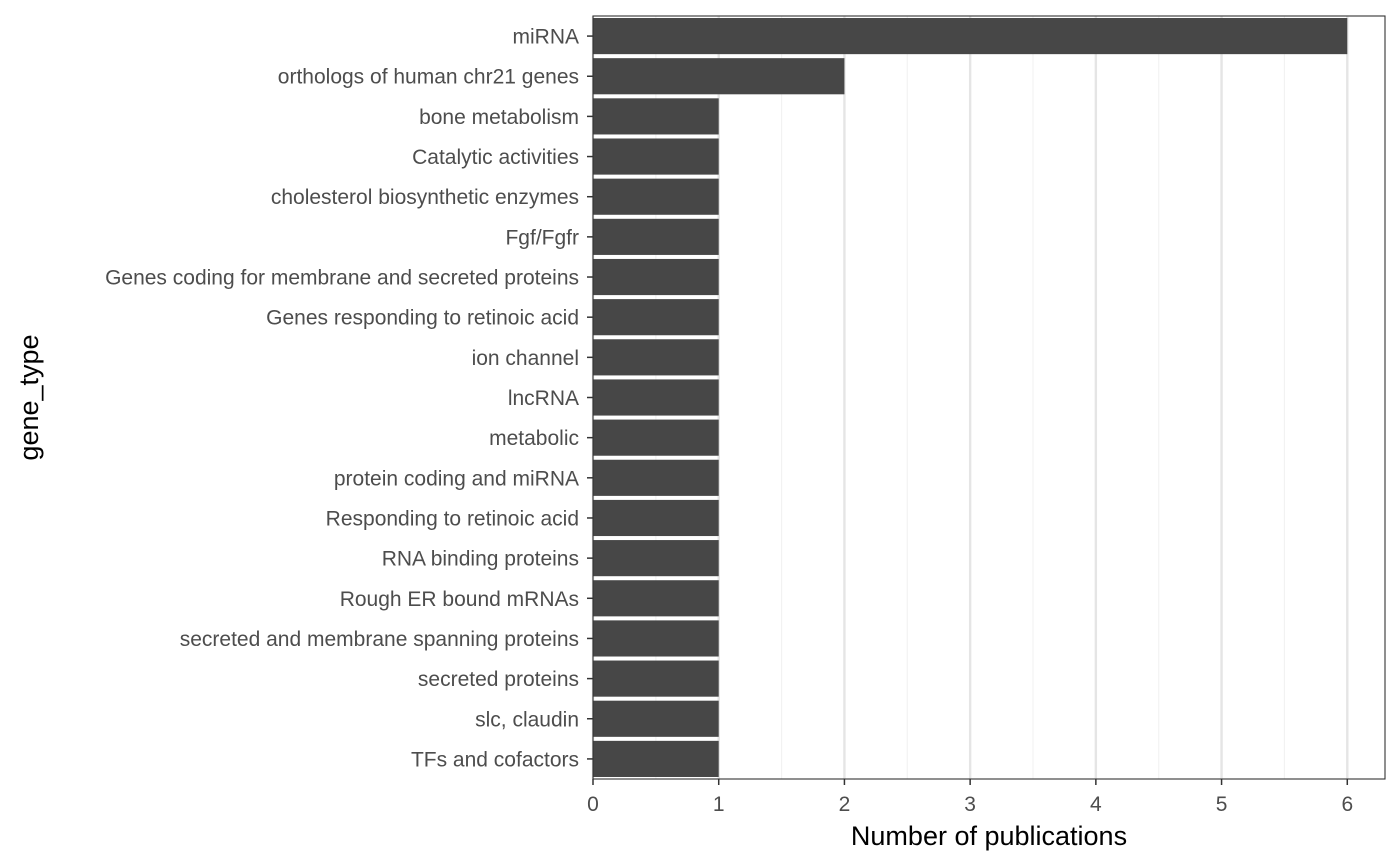  What do you see at coordinates (970, 804) in the screenshot?
I see `x-tick-label: 3` at bounding box center [970, 804].